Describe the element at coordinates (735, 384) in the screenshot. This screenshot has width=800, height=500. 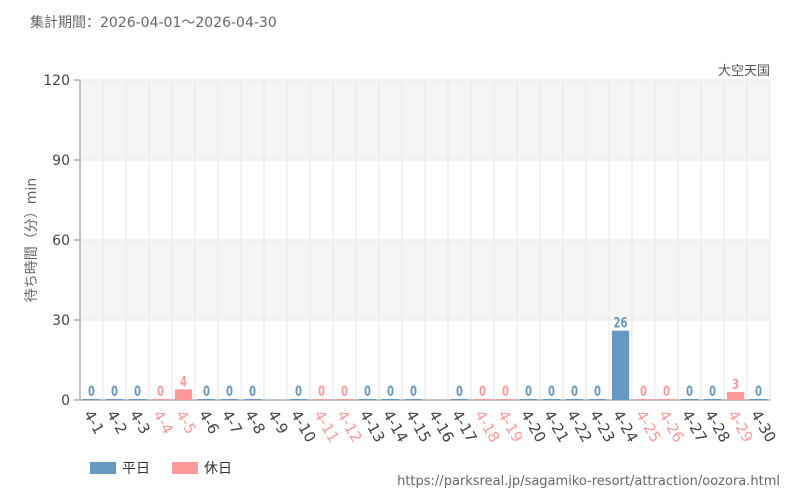
I see `data-label: 3` at that location.